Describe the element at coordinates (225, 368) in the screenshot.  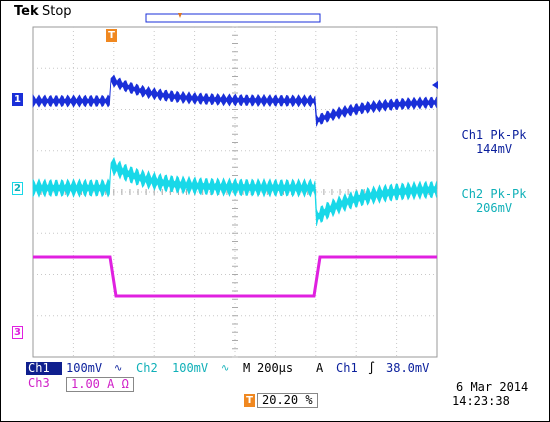
I see `ch2-coupling-icon: ∿` at that location.